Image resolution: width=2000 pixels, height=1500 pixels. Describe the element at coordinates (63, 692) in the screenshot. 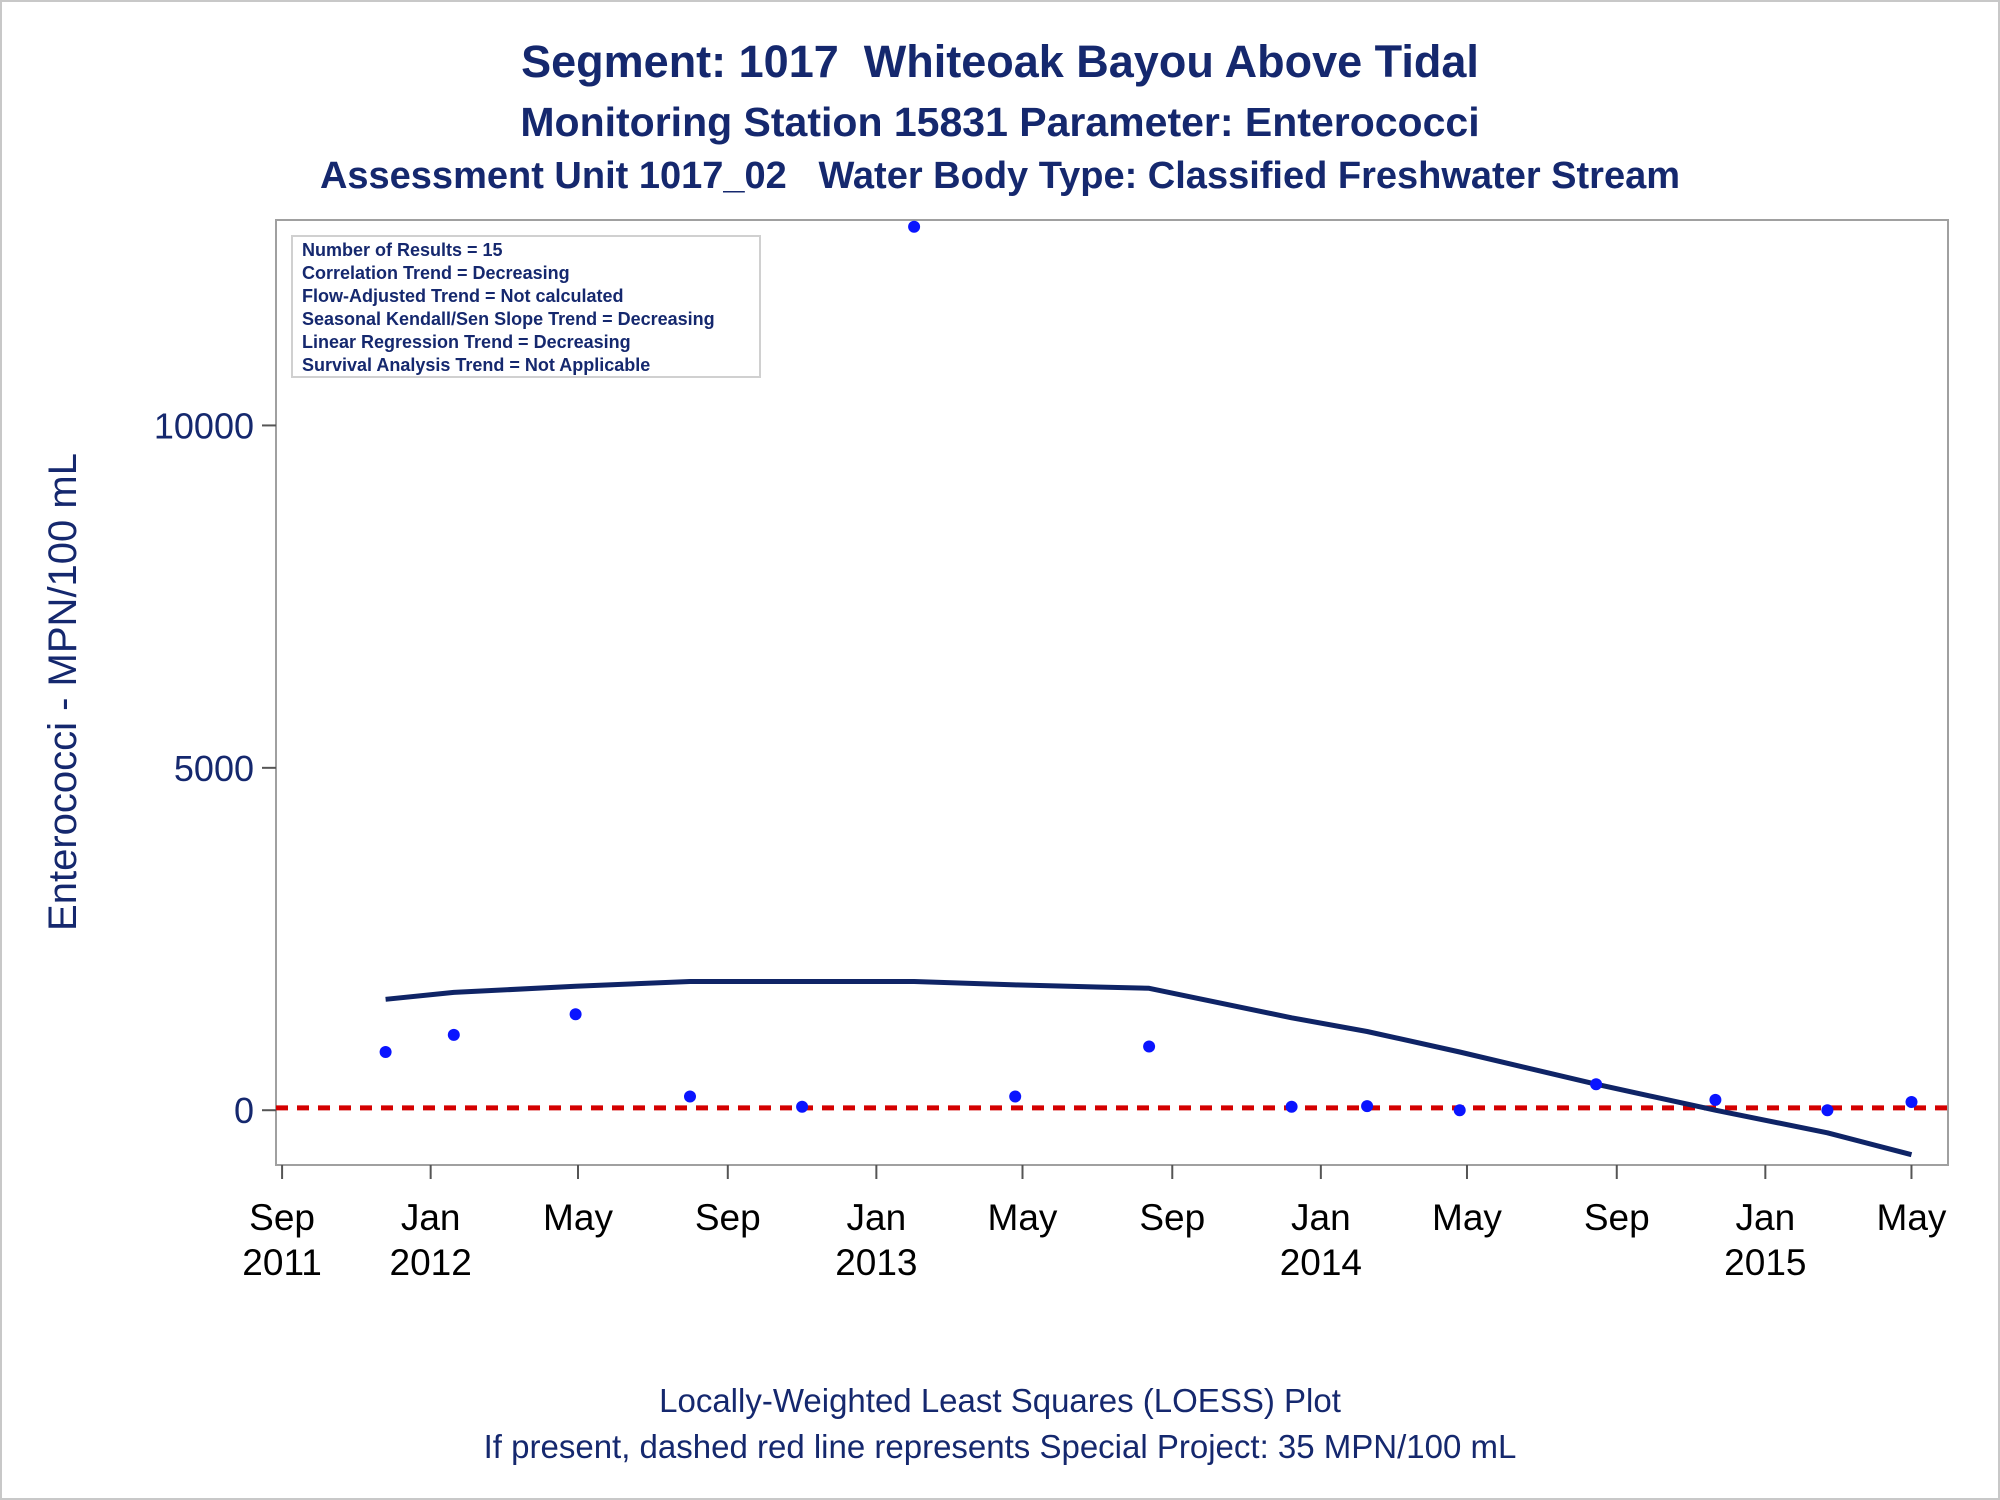

I see `y-axis-label: Enterococci - MPN/100 mL` at that location.